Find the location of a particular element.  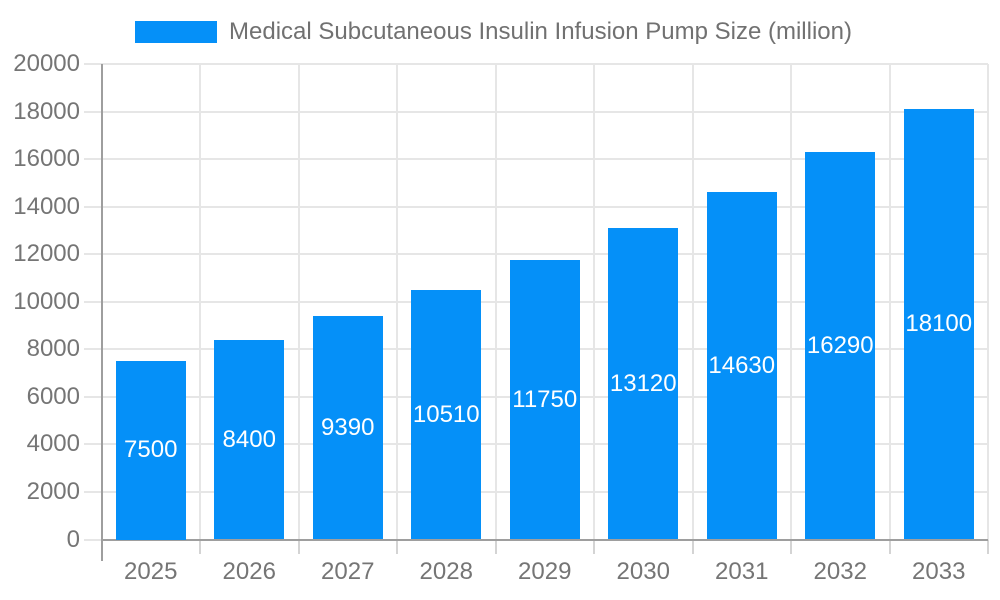

y-axis-tick-label: 20000 is located at coordinates (46, 63).